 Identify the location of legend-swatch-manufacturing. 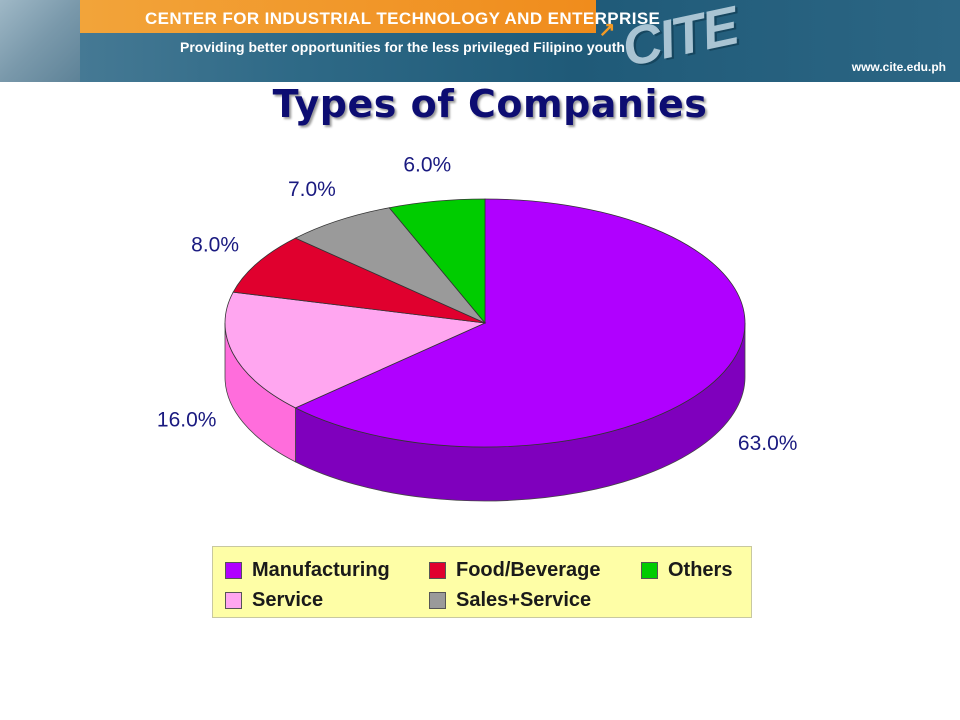
(233, 570).